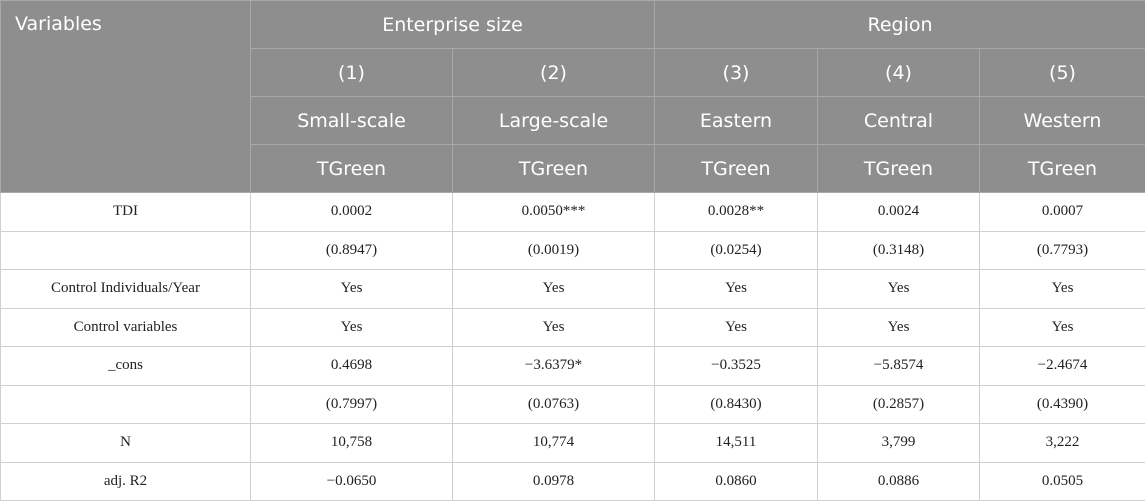  Describe the element at coordinates (126, 481) in the screenshot. I see `row-label: adj. R2` at that location.